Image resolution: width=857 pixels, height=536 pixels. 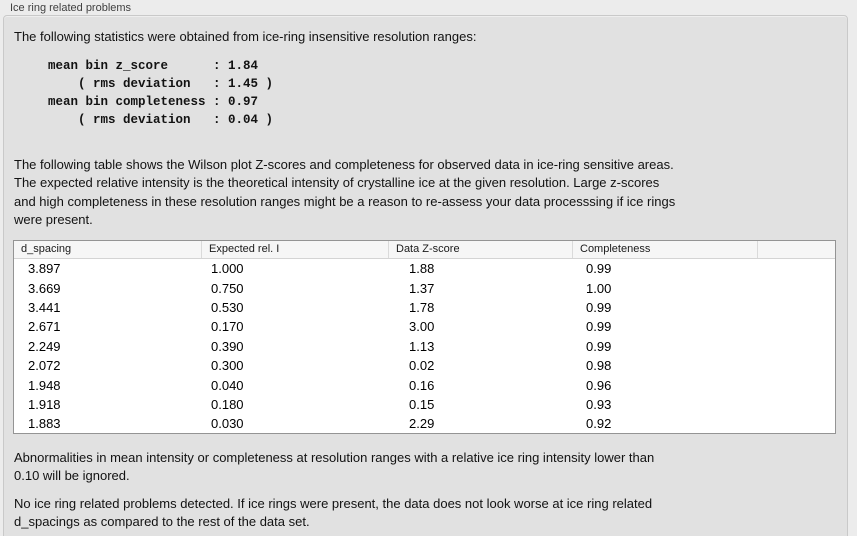 I want to click on table-cell: 1.13, so click(x=422, y=346).